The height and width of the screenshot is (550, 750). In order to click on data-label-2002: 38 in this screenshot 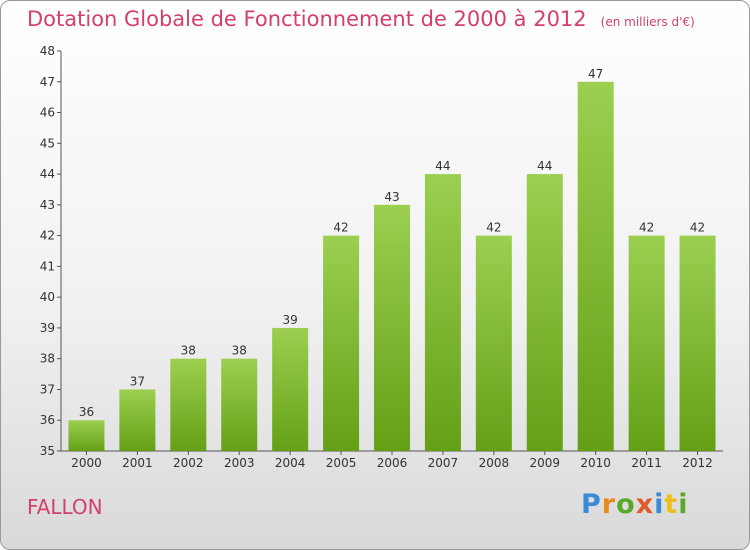, I will do `click(188, 351)`.